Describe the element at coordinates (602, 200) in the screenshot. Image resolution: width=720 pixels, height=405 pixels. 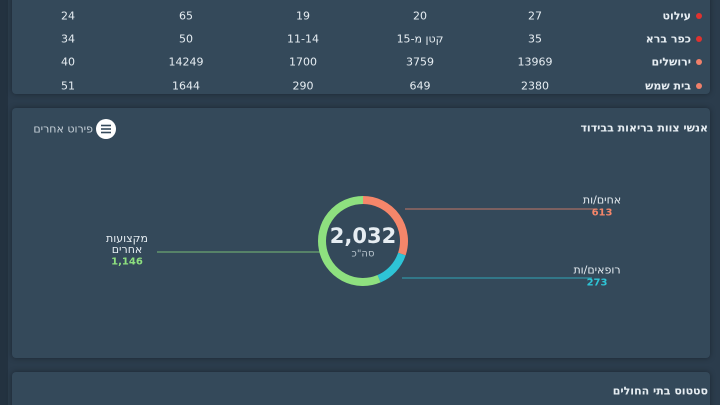
I see `slice-label: אחים/ות` at that location.